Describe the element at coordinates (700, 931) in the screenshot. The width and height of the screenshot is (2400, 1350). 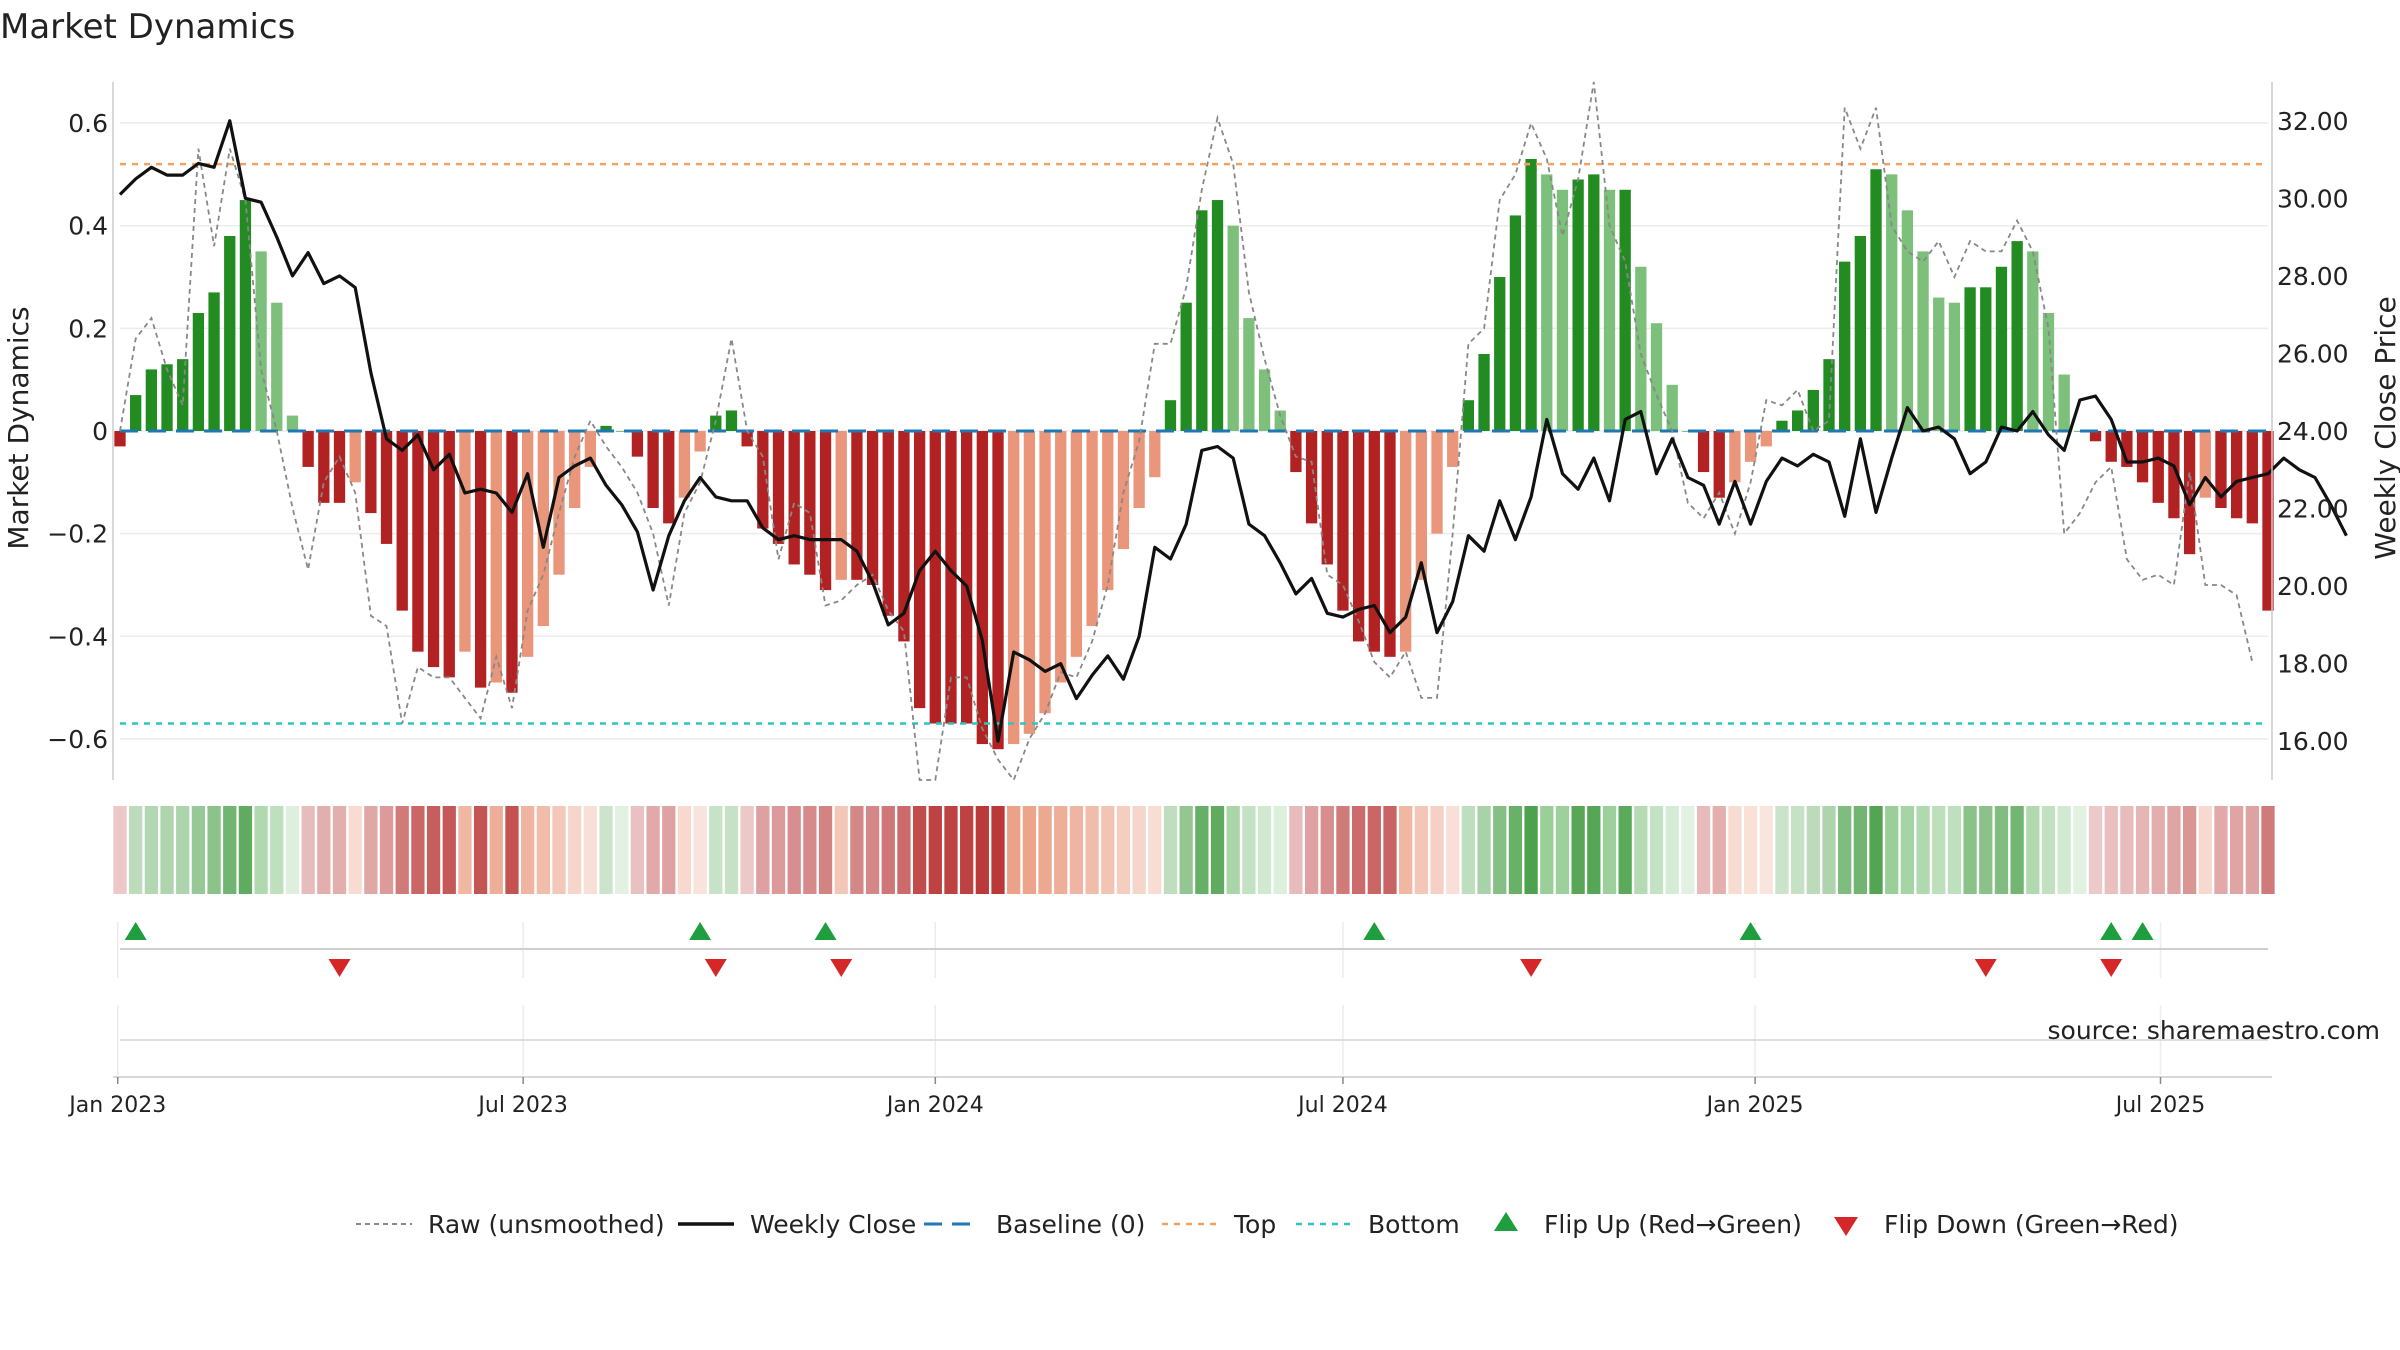
I see `flip-up-marker` at that location.